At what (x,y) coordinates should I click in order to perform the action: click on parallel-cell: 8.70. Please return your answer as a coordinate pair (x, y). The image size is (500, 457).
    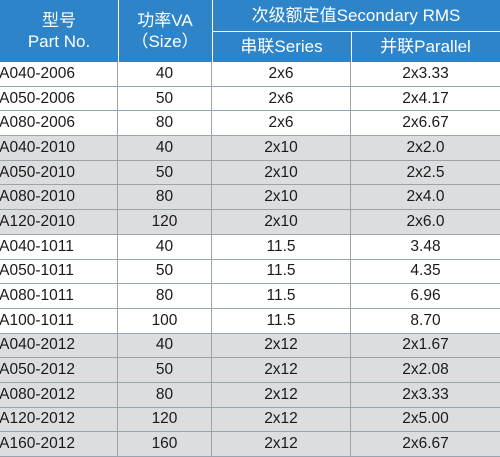
    Looking at the image, I should click on (425, 321).